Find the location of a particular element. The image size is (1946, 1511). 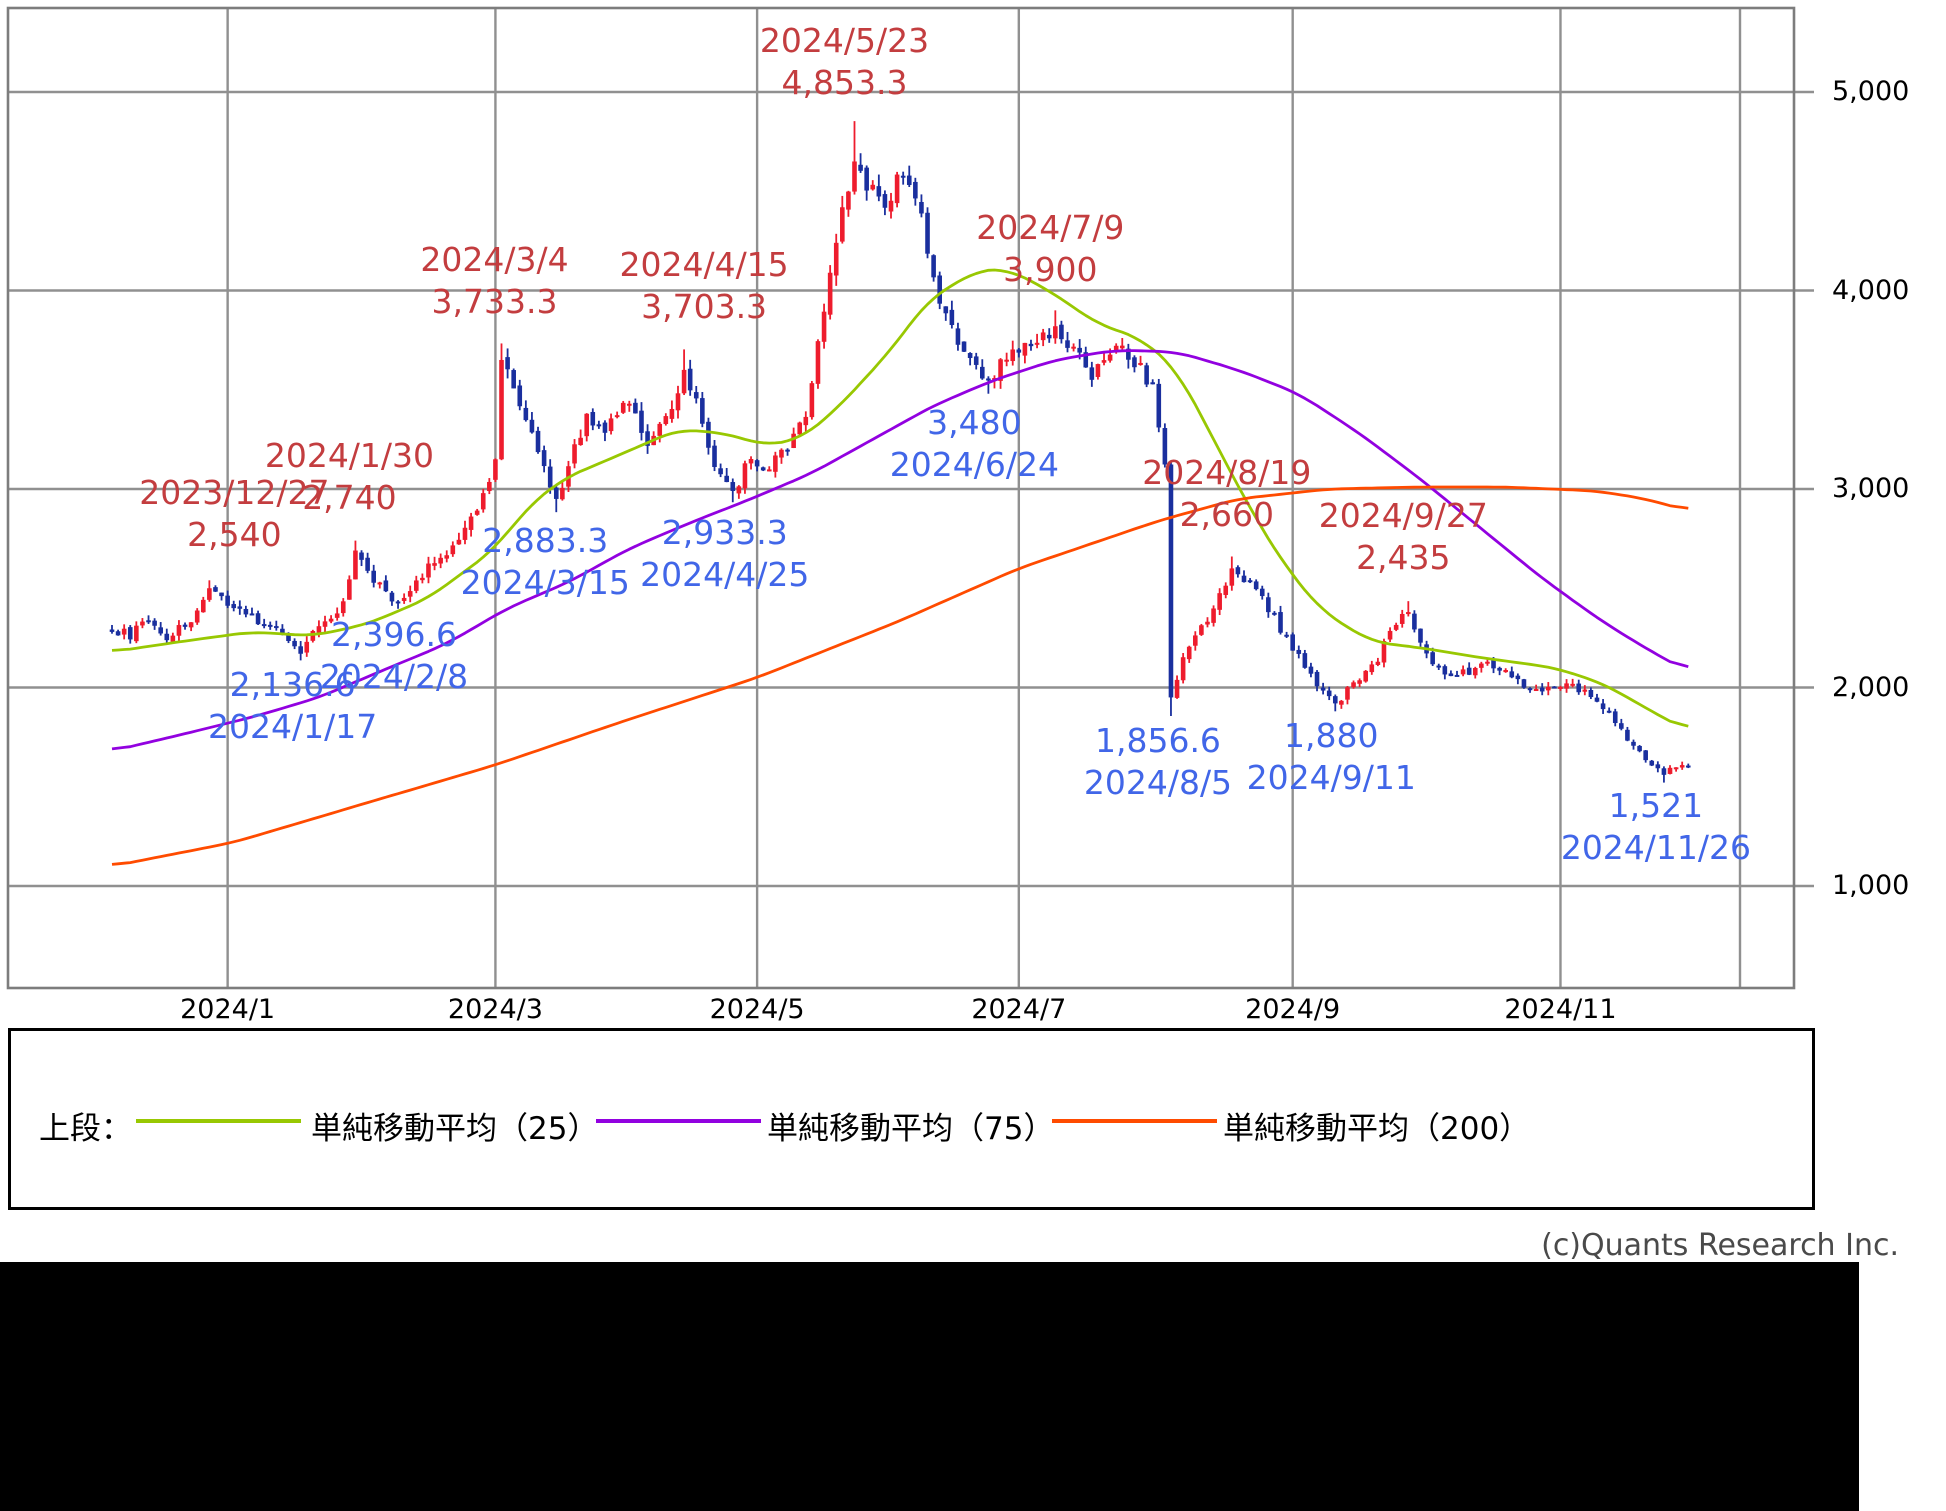

y-axis-label: 3,000 is located at coordinates (1871, 488).